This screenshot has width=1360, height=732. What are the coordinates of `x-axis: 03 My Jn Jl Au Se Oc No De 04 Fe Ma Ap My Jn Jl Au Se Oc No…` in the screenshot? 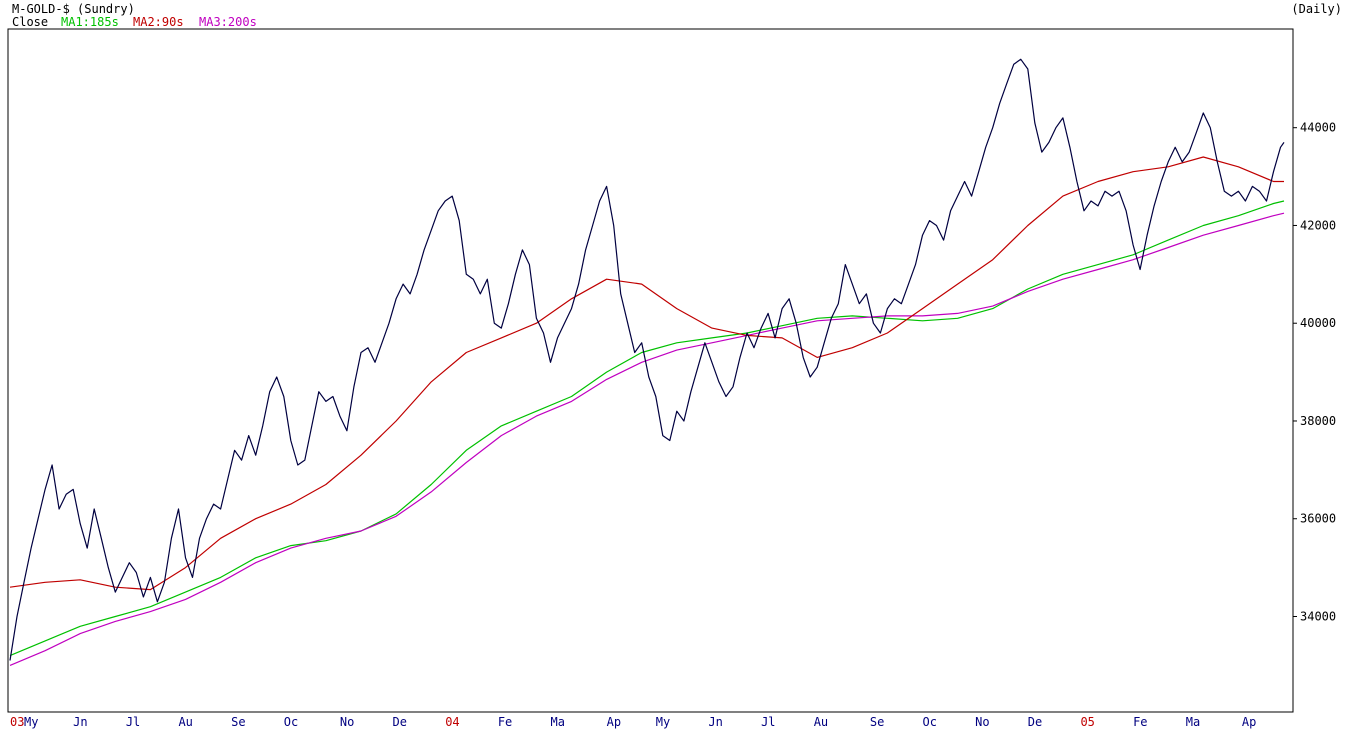 It's located at (633, 722).